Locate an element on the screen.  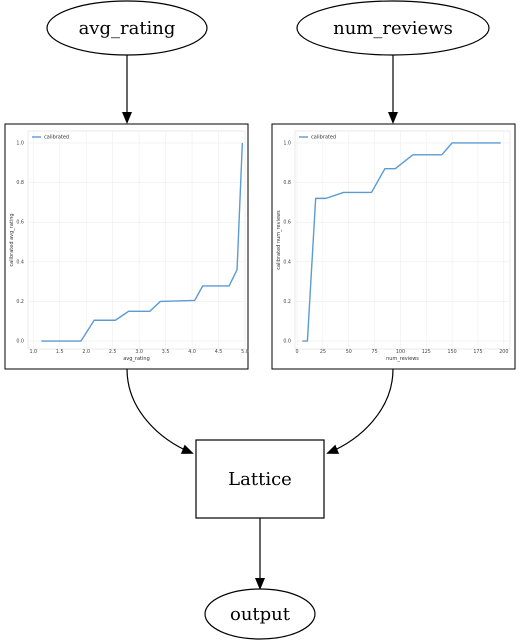
x-tick-label: 1.5 is located at coordinates (60, 352).